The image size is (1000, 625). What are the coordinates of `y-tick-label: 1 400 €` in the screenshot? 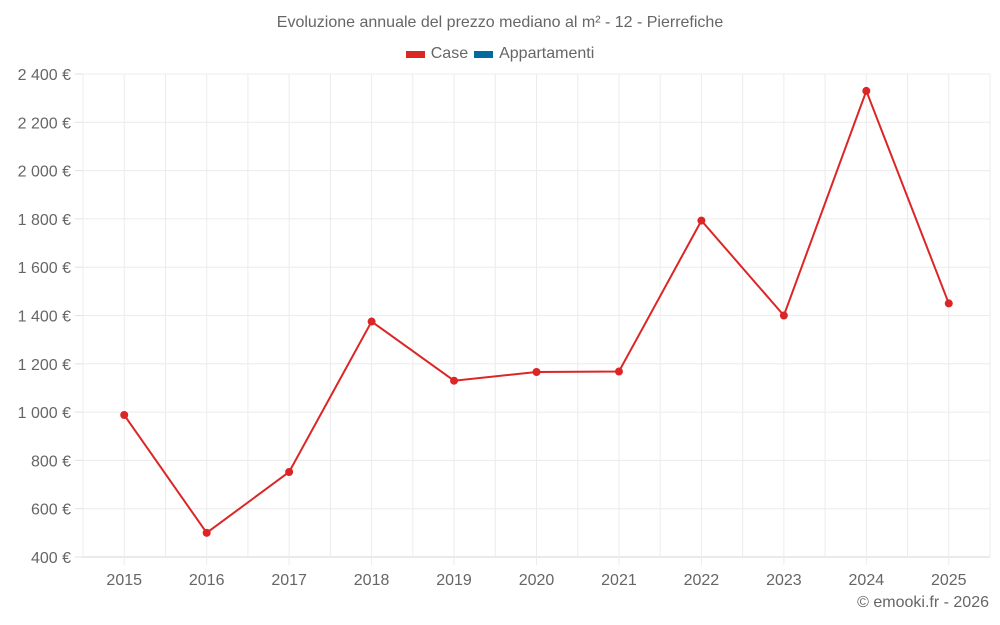 It's located at (44, 317).